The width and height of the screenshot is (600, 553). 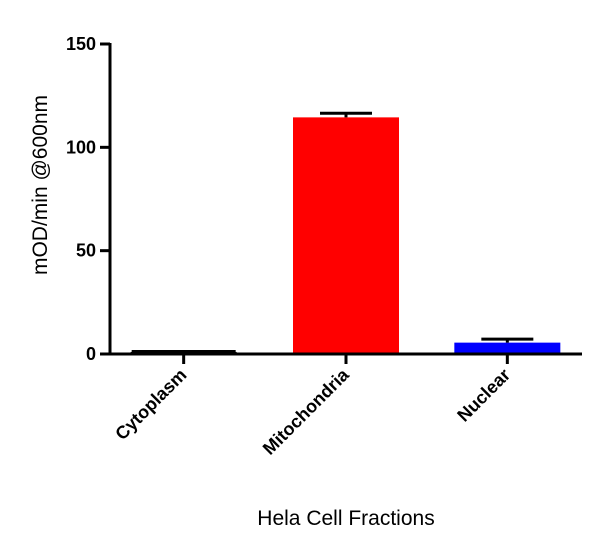 What do you see at coordinates (345, 518) in the screenshot?
I see `x-axis-title: Hela Cell Fractions` at bounding box center [345, 518].